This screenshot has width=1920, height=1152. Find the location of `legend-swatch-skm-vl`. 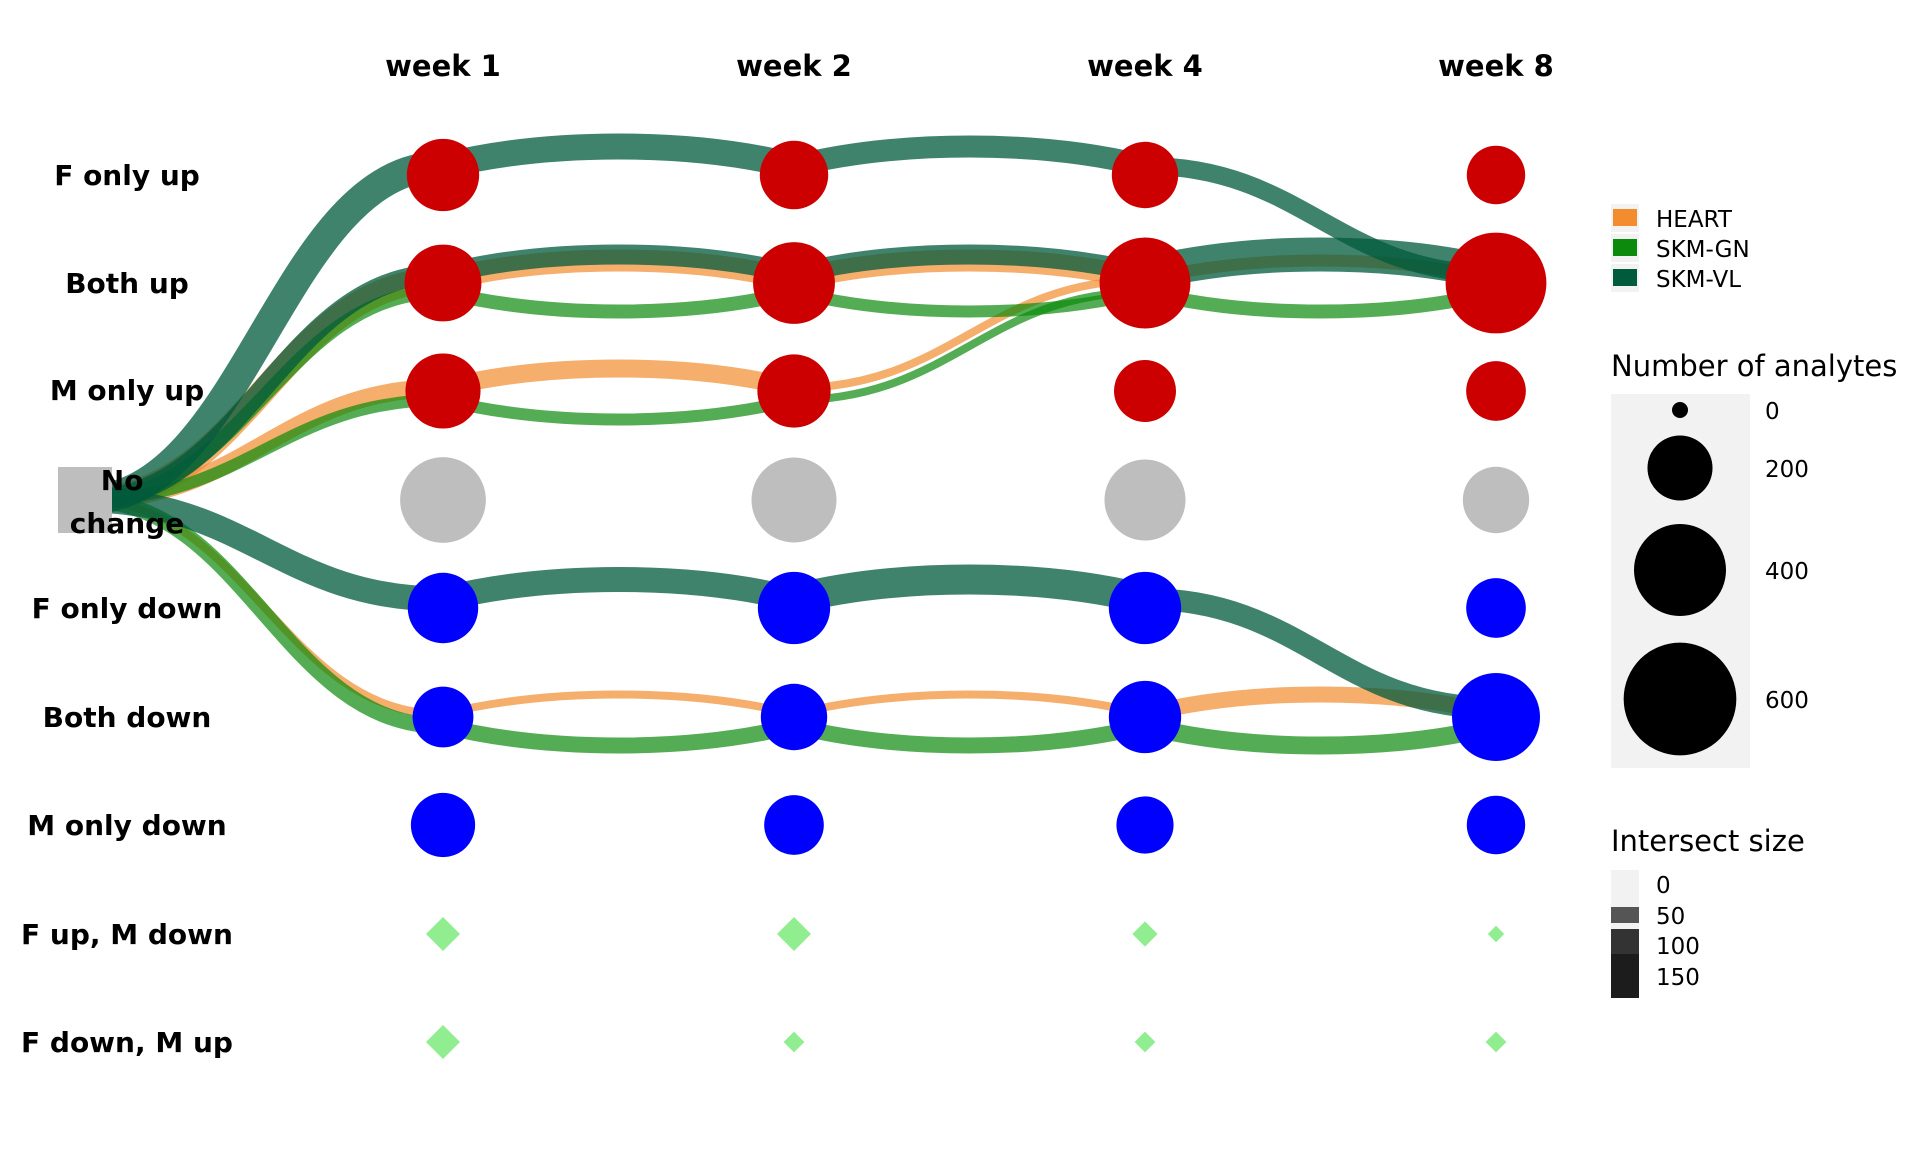

legend-swatch-skm-vl is located at coordinates (1625, 277).